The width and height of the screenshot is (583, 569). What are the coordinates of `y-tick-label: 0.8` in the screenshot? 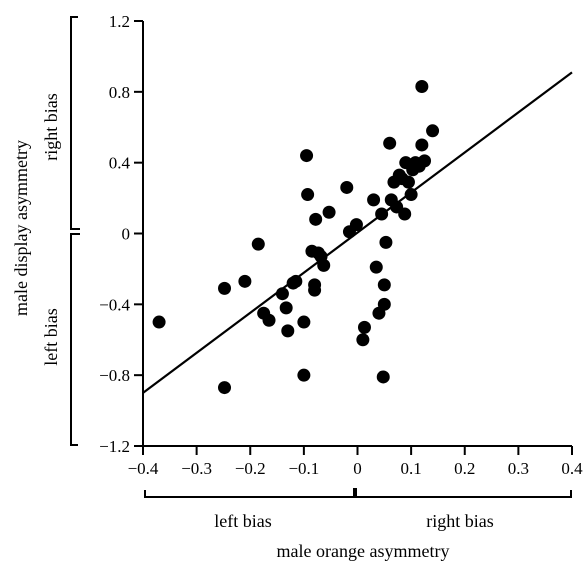 It's located at (119, 92).